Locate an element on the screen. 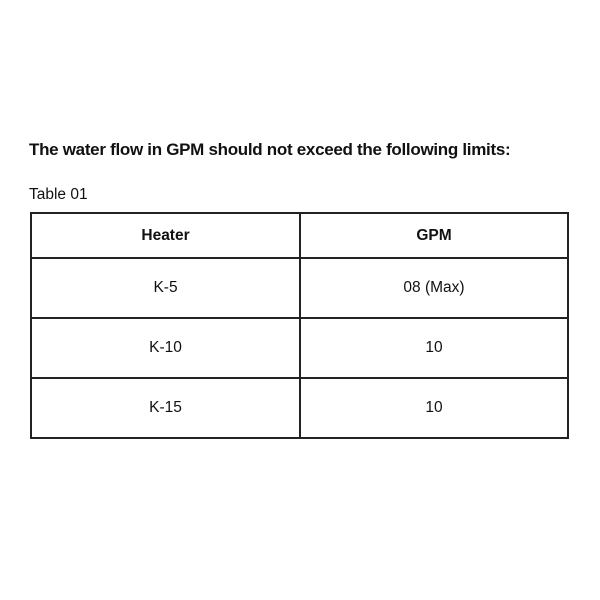 This screenshot has height=600, width=600. table-row: K-5 08 (Max) is located at coordinates (299, 288).